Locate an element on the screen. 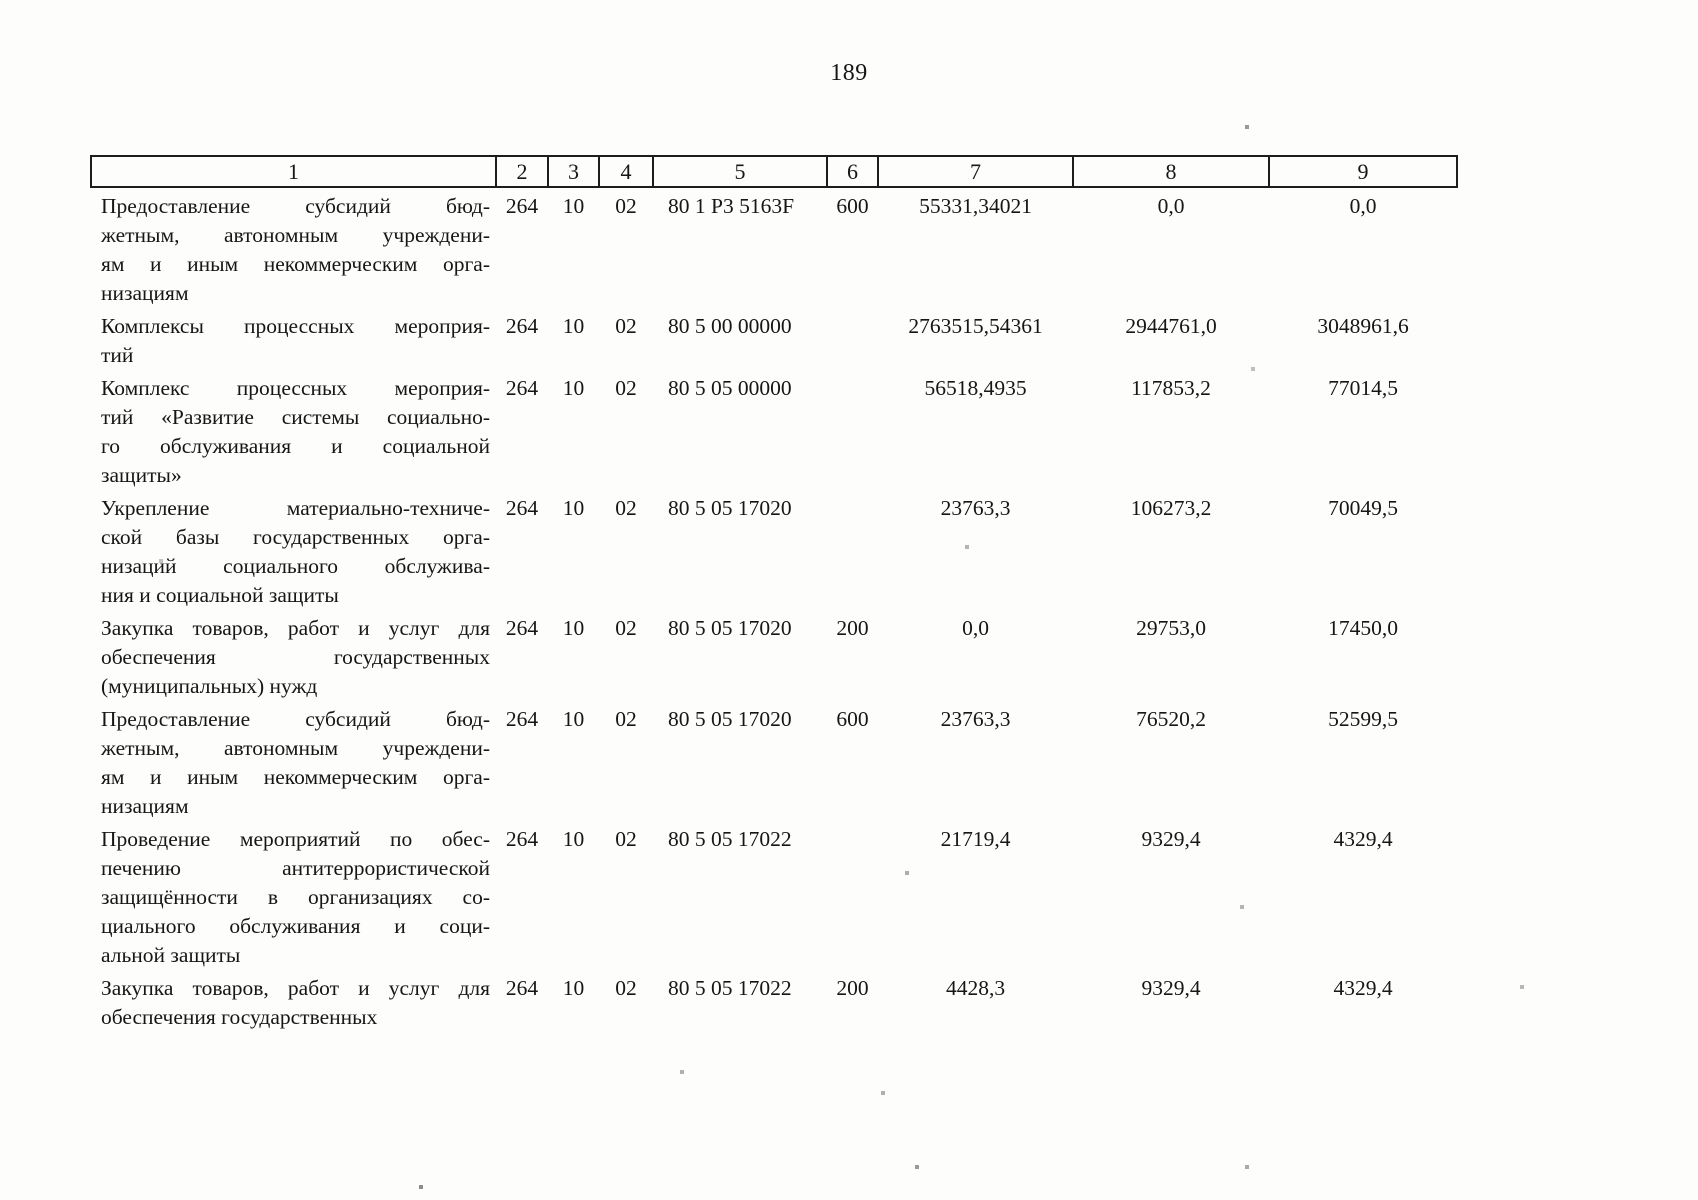 Image resolution: width=1698 pixels, height=1200 pixels. column-header-1: 1 is located at coordinates (293, 171).